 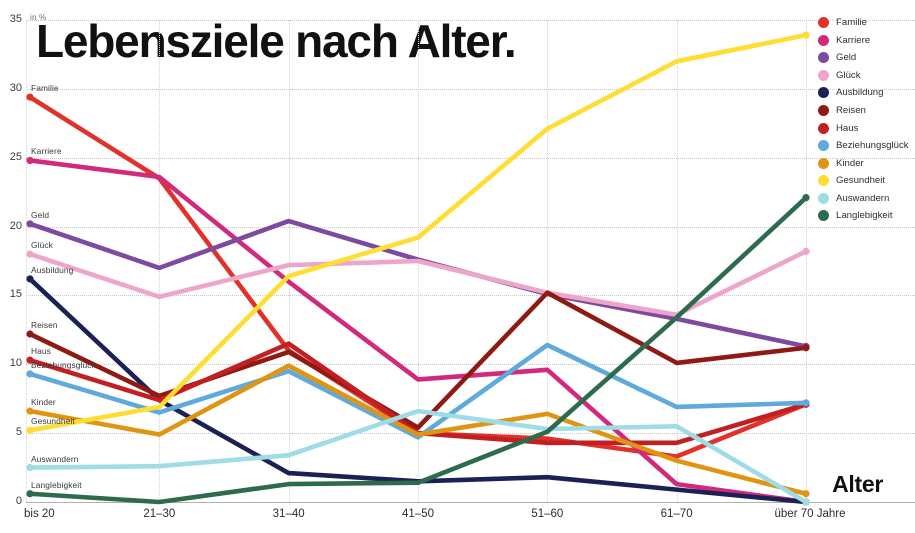 What do you see at coordinates (15, 294) in the screenshot?
I see `y-axis-tick-label: 15` at bounding box center [15, 294].